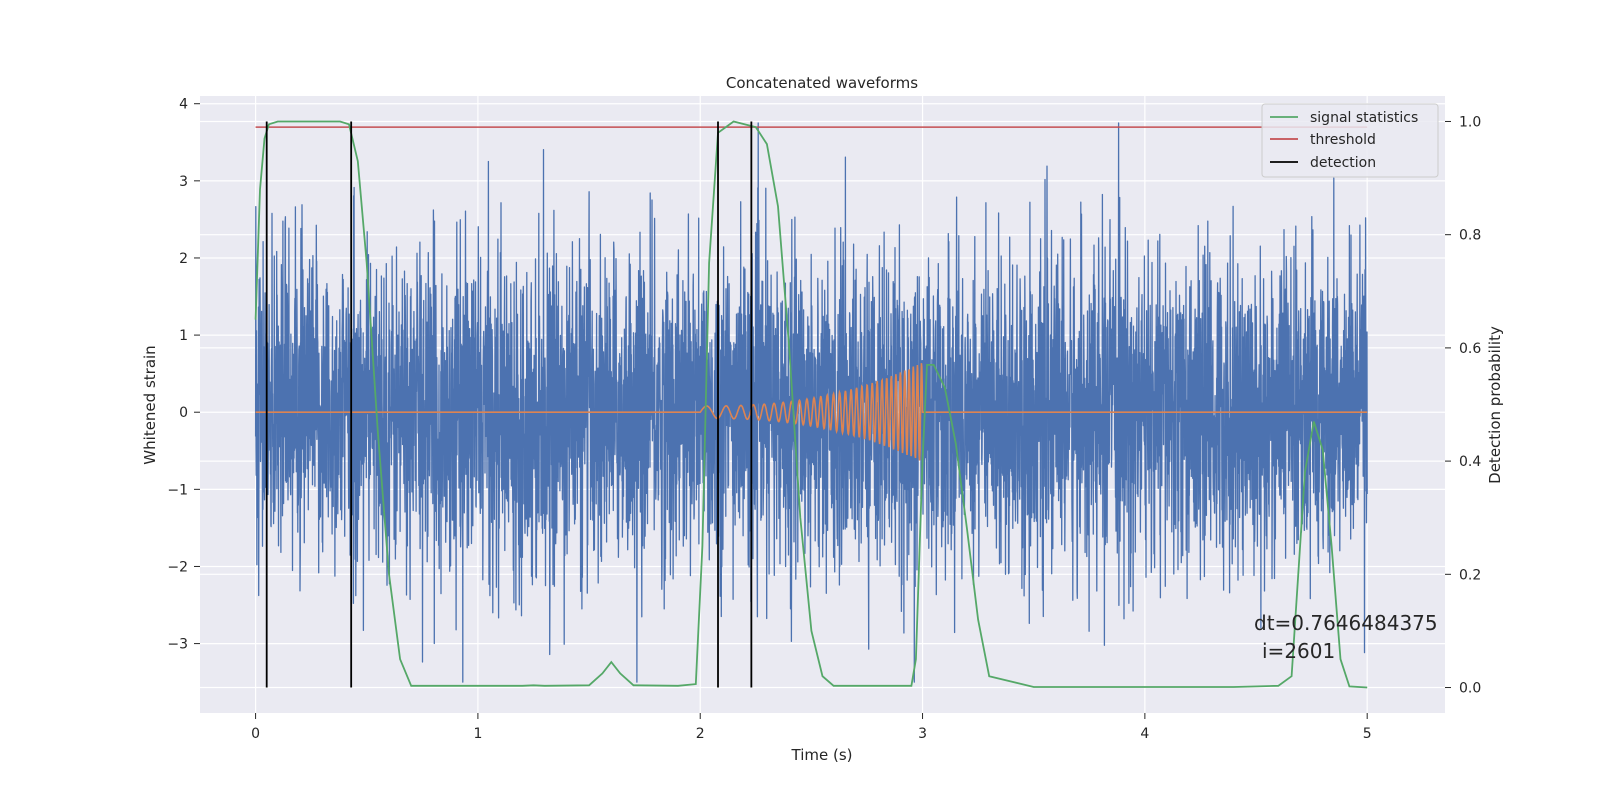  What do you see at coordinates (1463, 405) in the screenshot?
I see `right-axis-ticks: 0.0 0.2 0.4 0.6 0.8 1.0` at bounding box center [1463, 405].